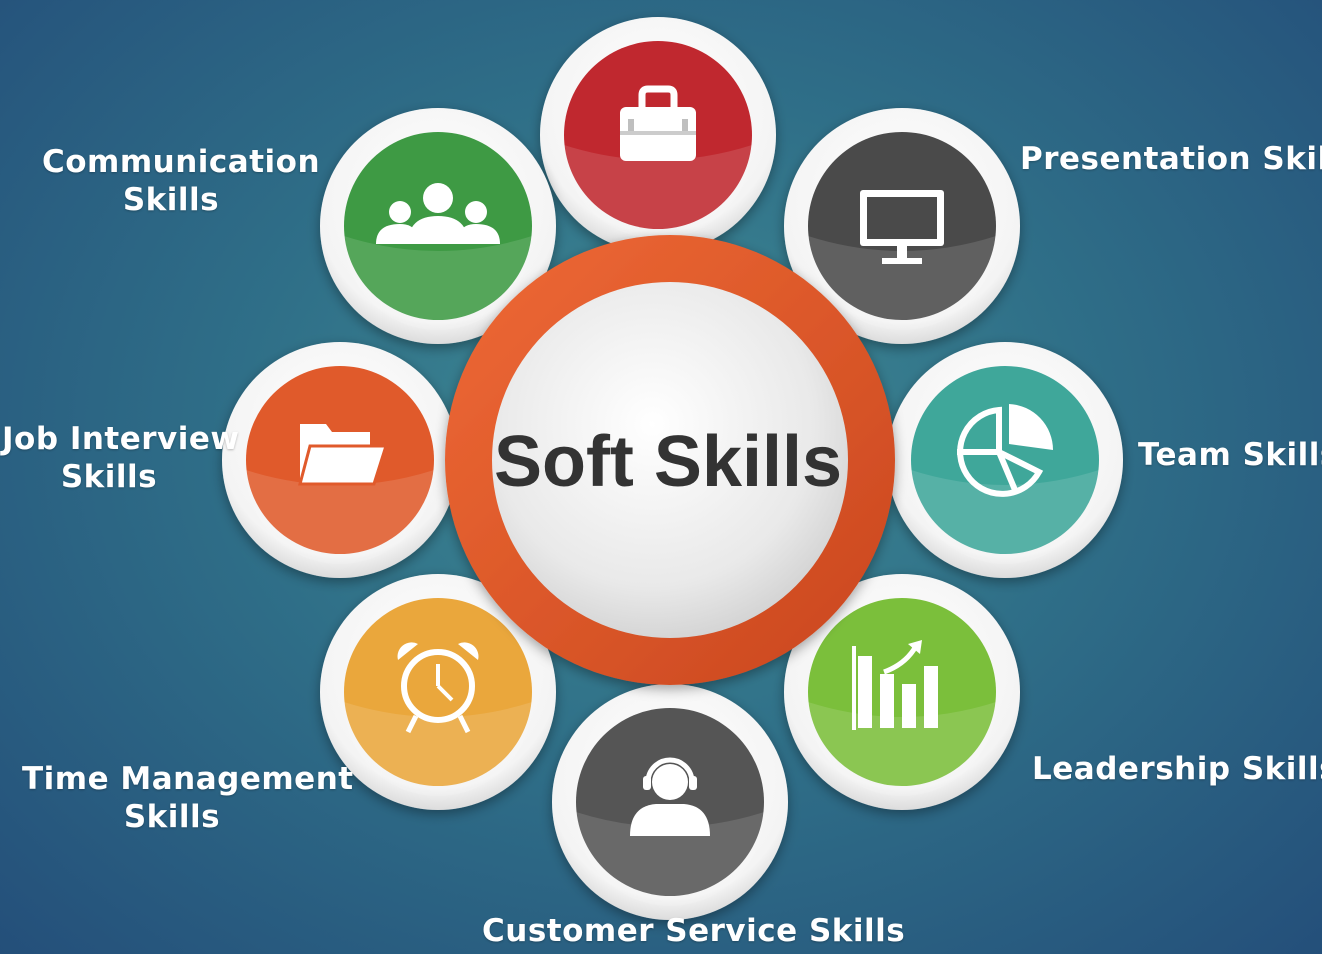  Describe the element at coordinates (658, 123) in the screenshot. I see `briefcase-icon` at that location.